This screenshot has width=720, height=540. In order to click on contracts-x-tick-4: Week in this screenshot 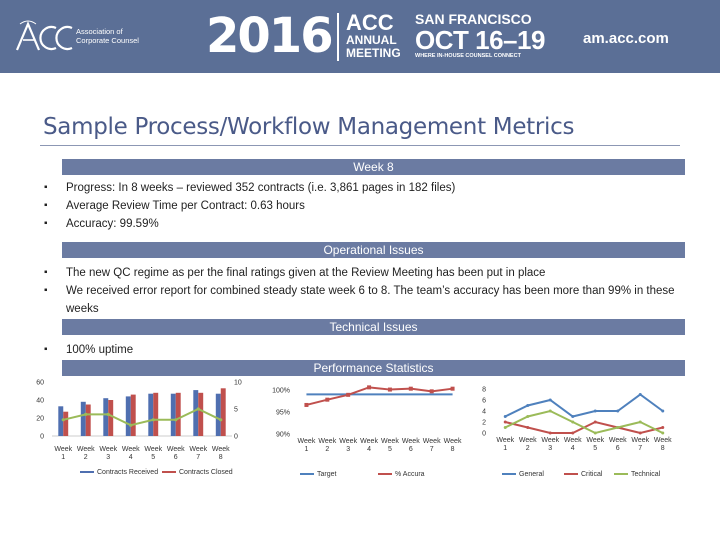, I will do `click(131, 449)`.